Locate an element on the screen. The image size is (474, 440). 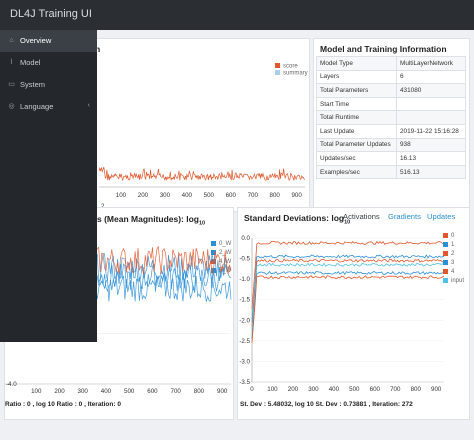
std-x-tick-label: 500 is located at coordinates (354, 389).